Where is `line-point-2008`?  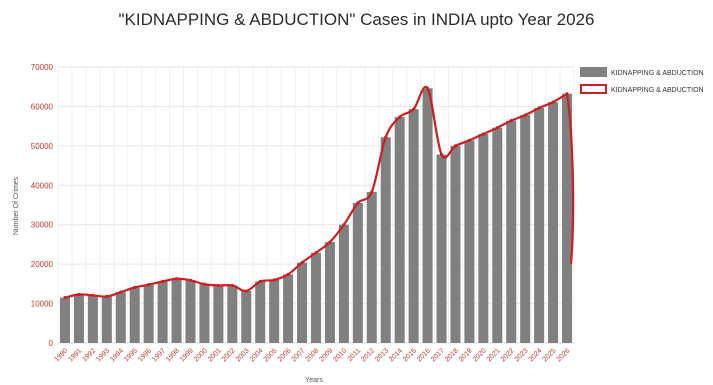
line-point-2008 is located at coordinates (316, 253).